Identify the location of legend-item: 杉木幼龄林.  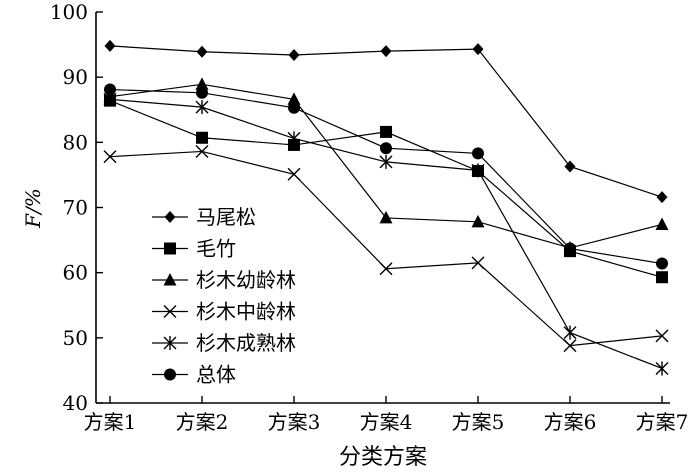
(224, 280).